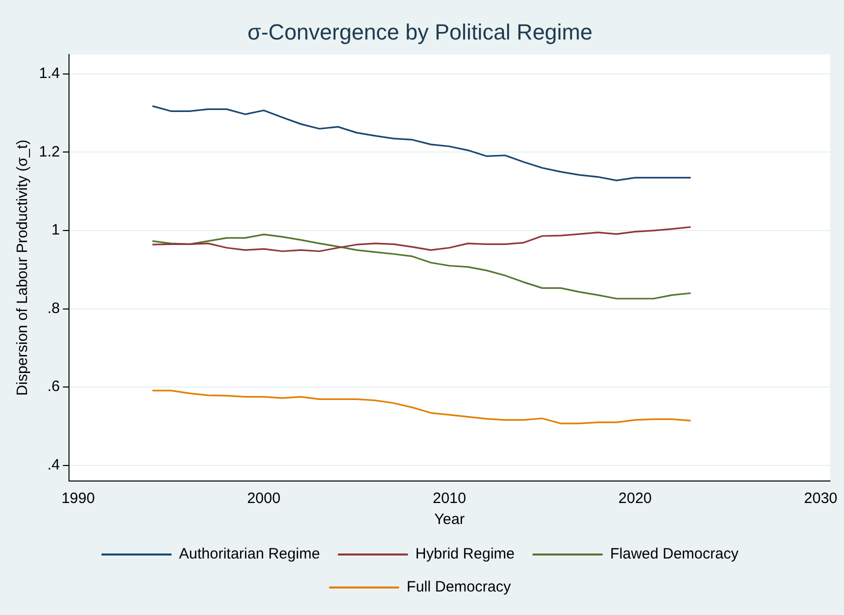 The width and height of the screenshot is (844, 615). What do you see at coordinates (465, 554) in the screenshot?
I see `legend-label: Hybrid Regime` at bounding box center [465, 554].